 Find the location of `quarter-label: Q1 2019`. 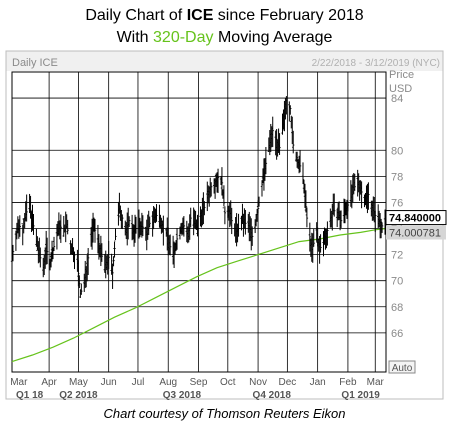

quarter-label: Q1 2019 is located at coordinates (360, 395).